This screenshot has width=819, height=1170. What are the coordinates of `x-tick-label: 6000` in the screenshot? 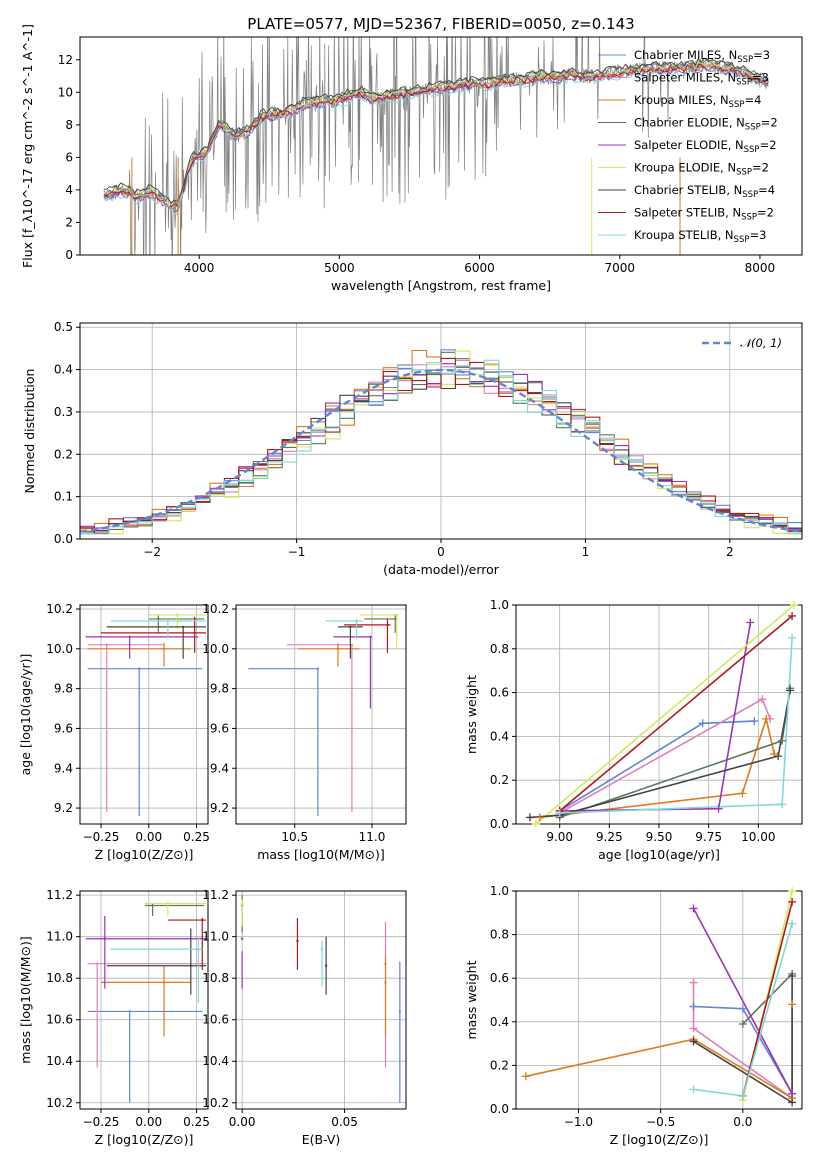 It's located at (479, 268).